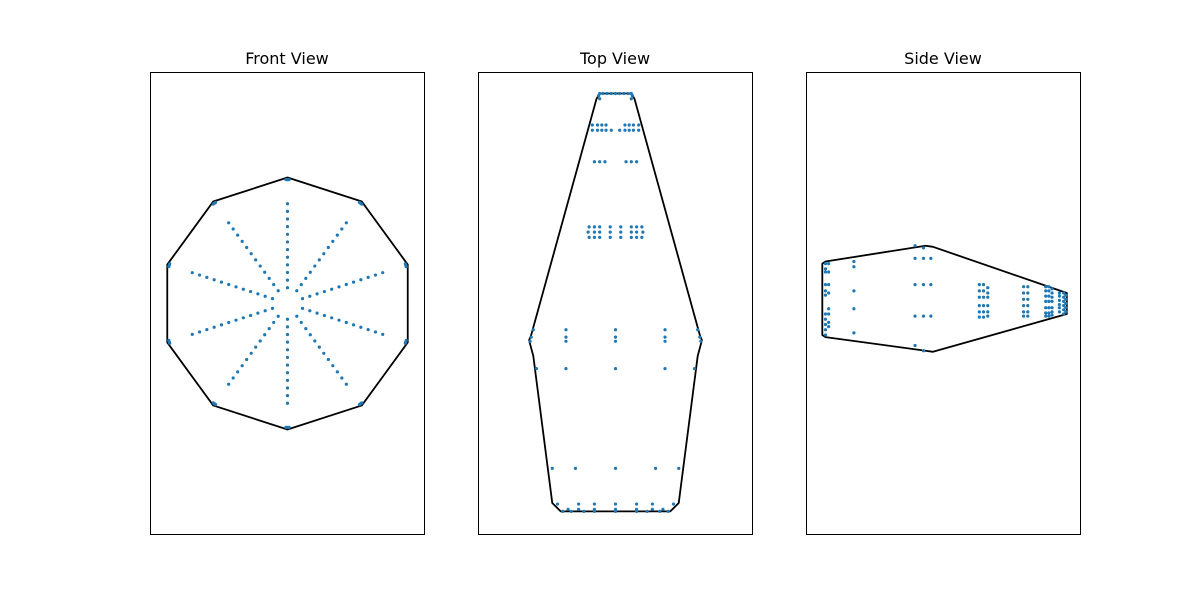 The width and height of the screenshot is (1200, 600). Describe the element at coordinates (615, 302) in the screenshot. I see `top-view-plot` at that location.